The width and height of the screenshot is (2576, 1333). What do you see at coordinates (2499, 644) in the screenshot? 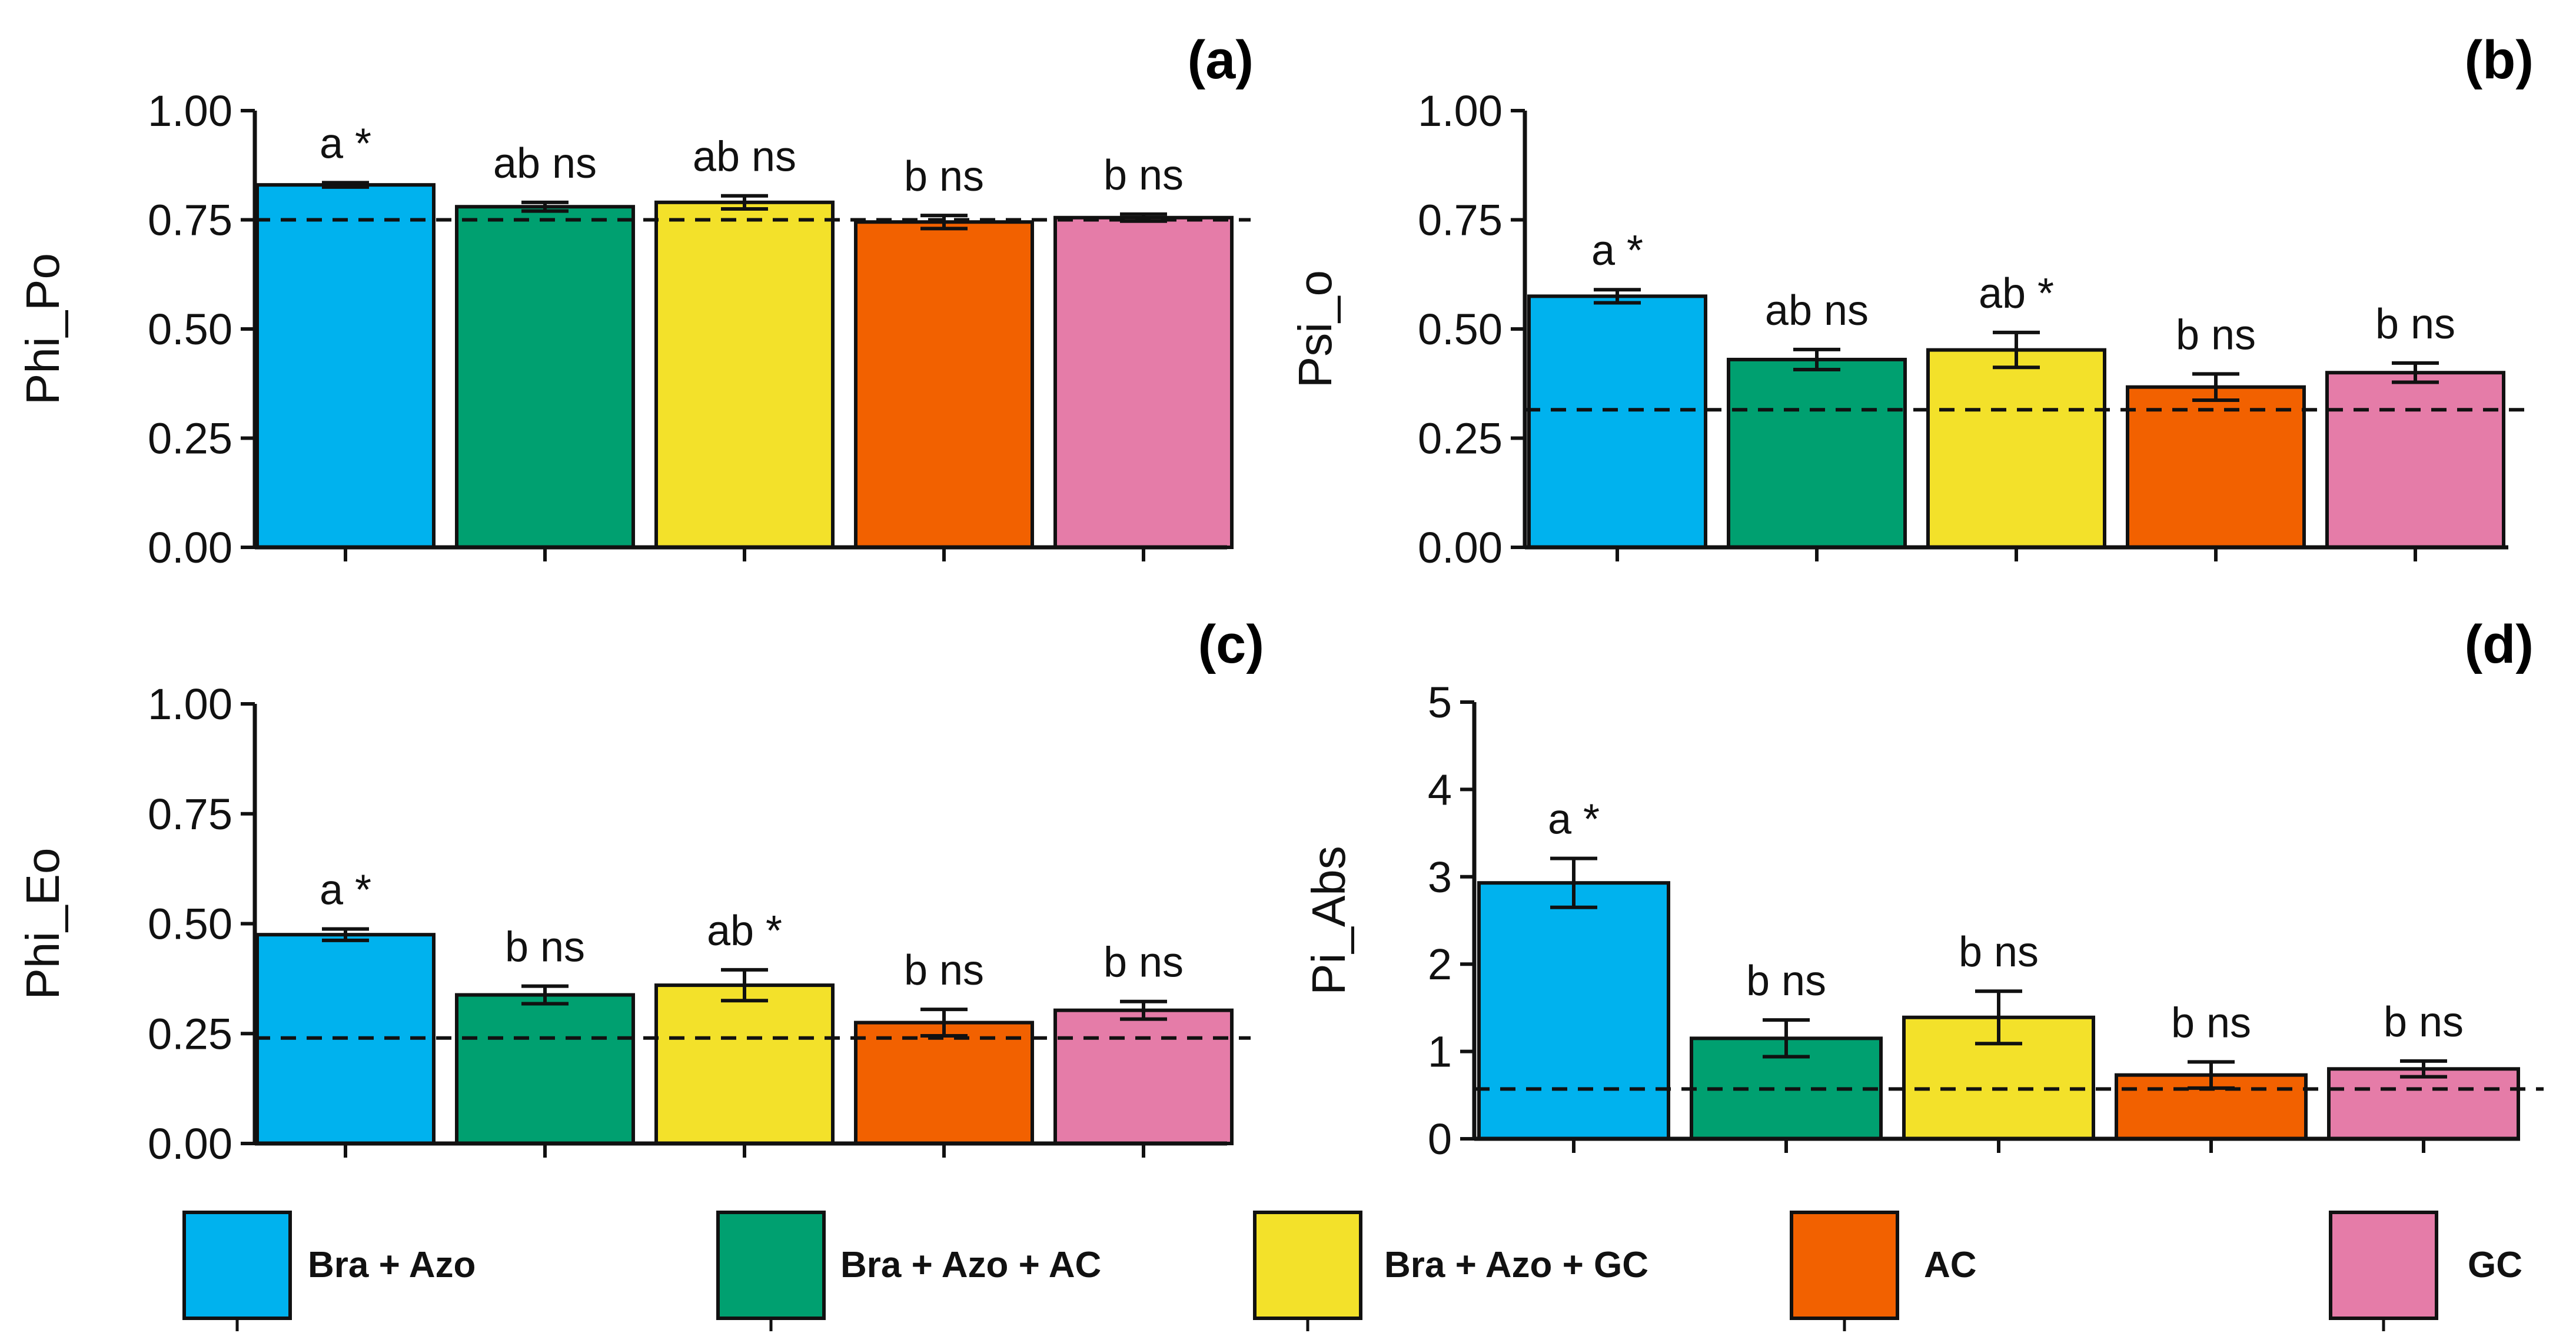
I see `panel-label: (d)` at bounding box center [2499, 644].